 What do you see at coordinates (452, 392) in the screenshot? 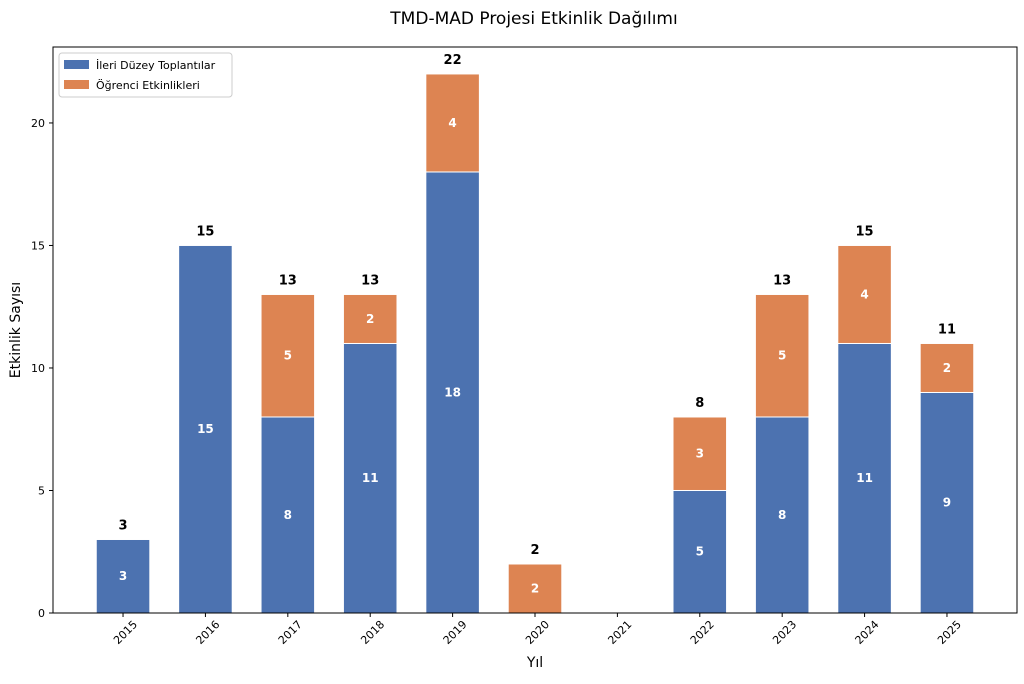
I see `bar-value-label: 18` at bounding box center [452, 392].